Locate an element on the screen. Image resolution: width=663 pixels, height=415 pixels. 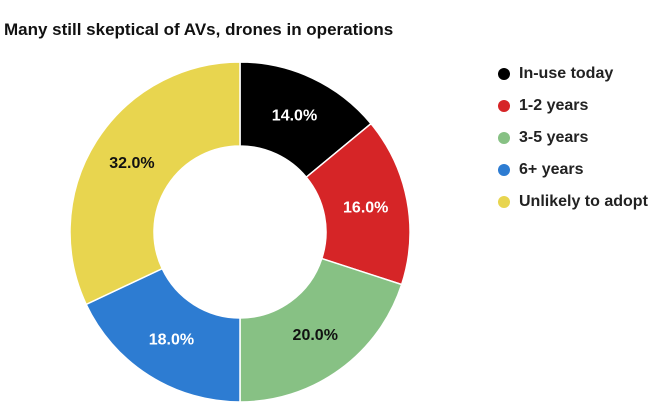
slice-label: 20.0% is located at coordinates (315, 335).